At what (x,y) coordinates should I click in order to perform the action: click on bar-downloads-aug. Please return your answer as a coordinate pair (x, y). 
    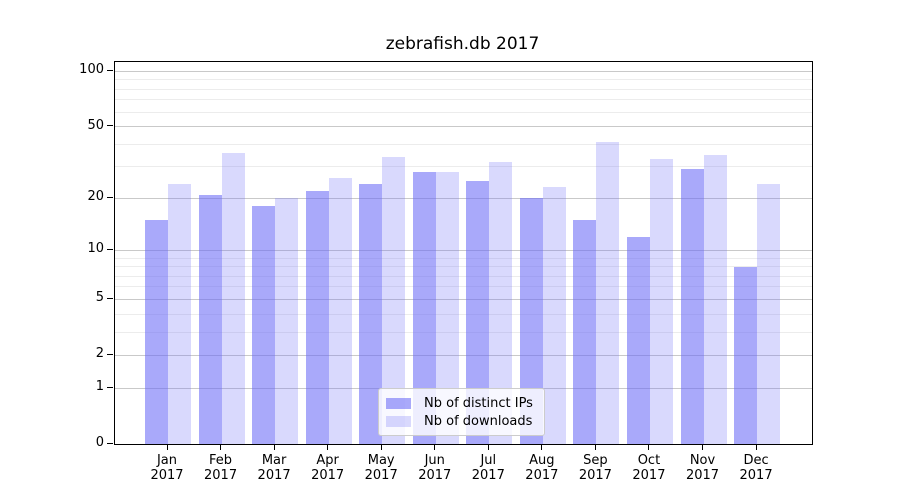
    Looking at the image, I should click on (554, 315).